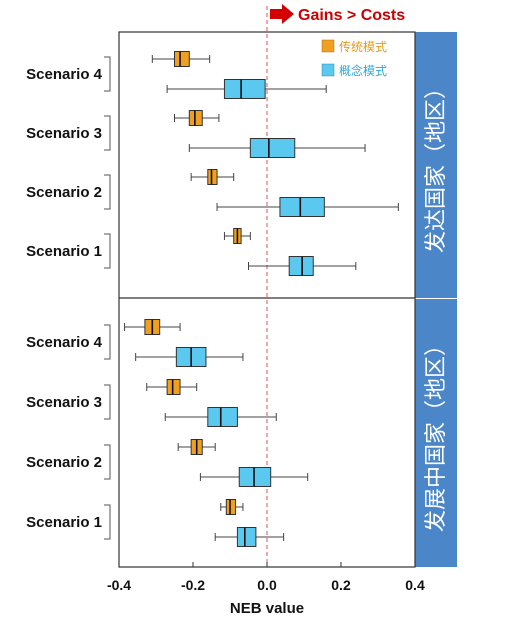  I want to click on x-tick-label: 0.2, so click(341, 585).